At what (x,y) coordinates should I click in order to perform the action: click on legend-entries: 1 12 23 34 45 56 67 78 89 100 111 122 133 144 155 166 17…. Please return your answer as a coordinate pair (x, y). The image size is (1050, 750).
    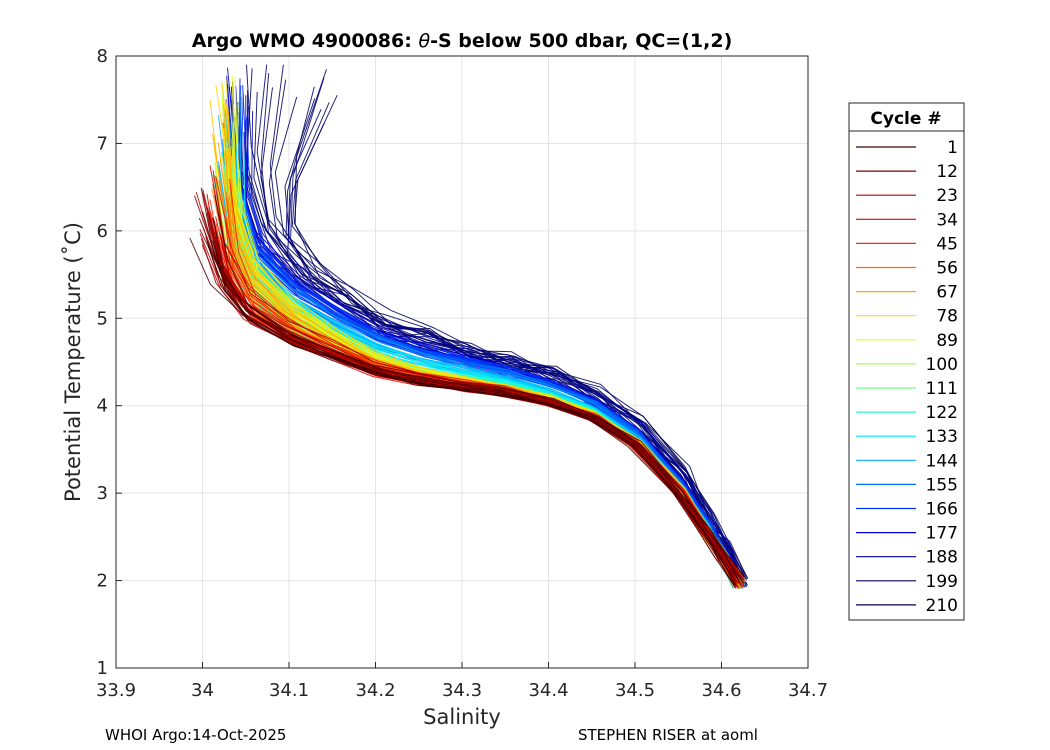
    Looking at the image, I should click on (907, 377).